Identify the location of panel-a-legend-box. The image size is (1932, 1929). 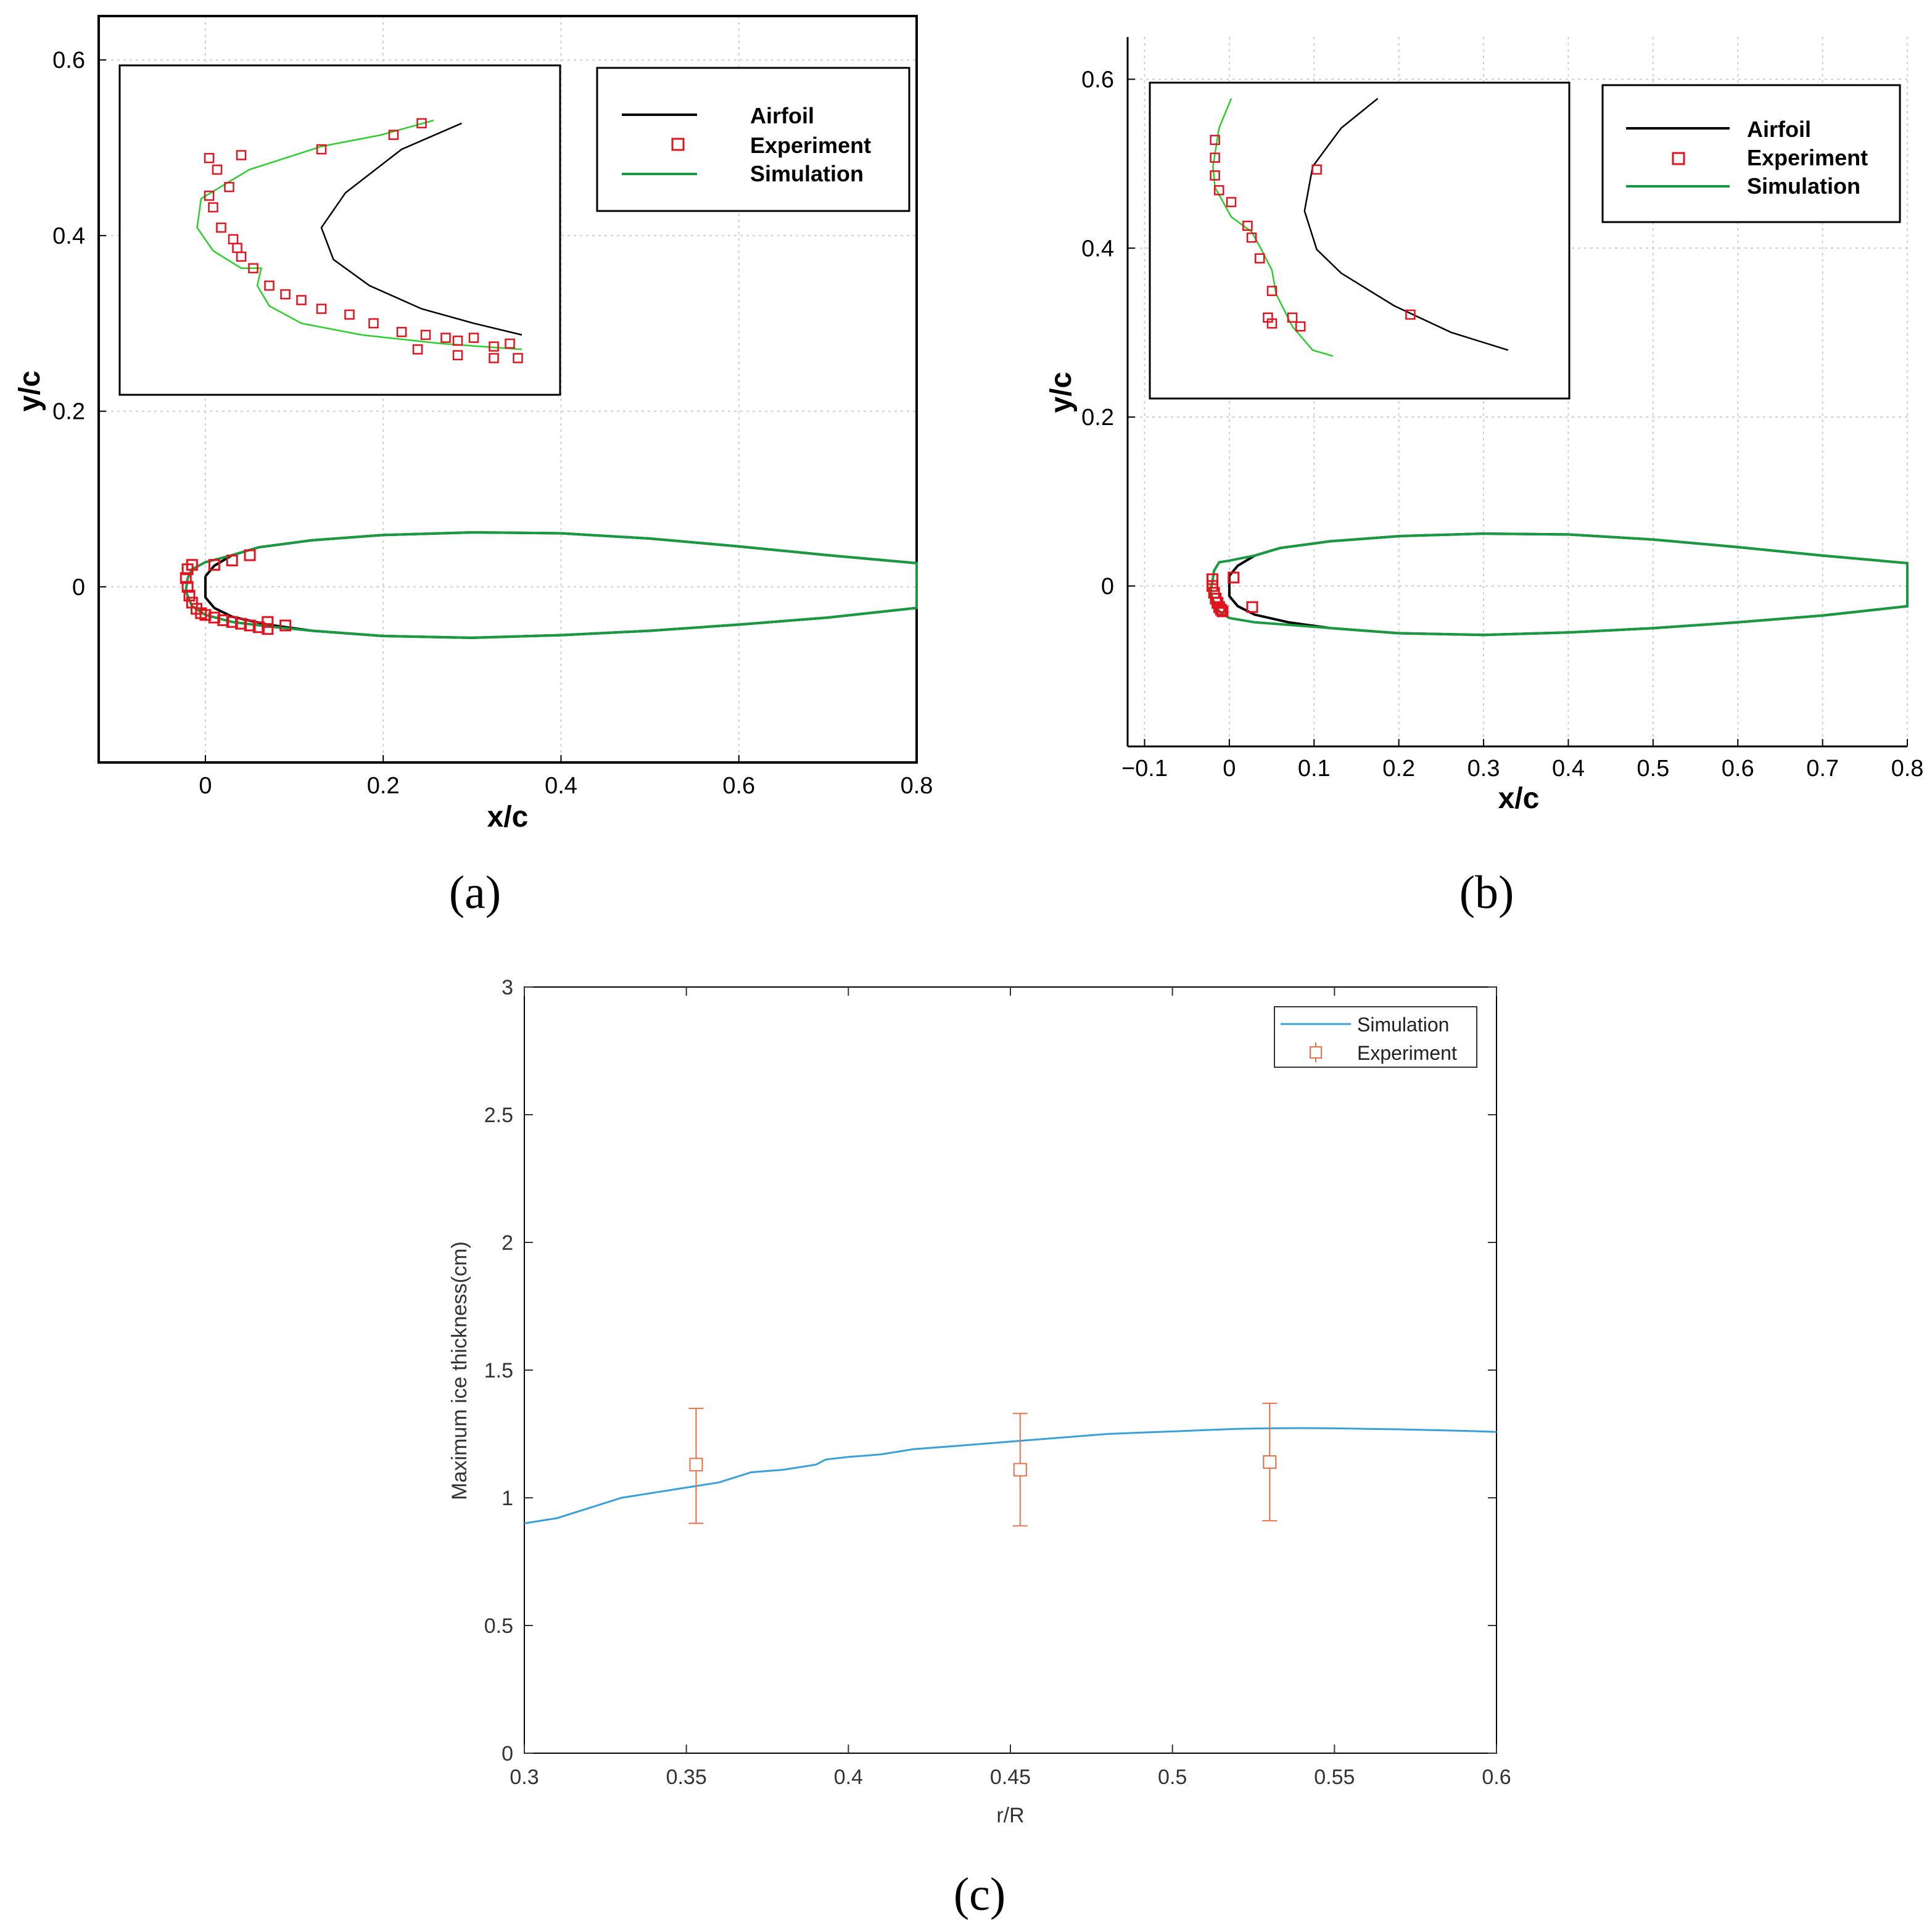
(753, 139).